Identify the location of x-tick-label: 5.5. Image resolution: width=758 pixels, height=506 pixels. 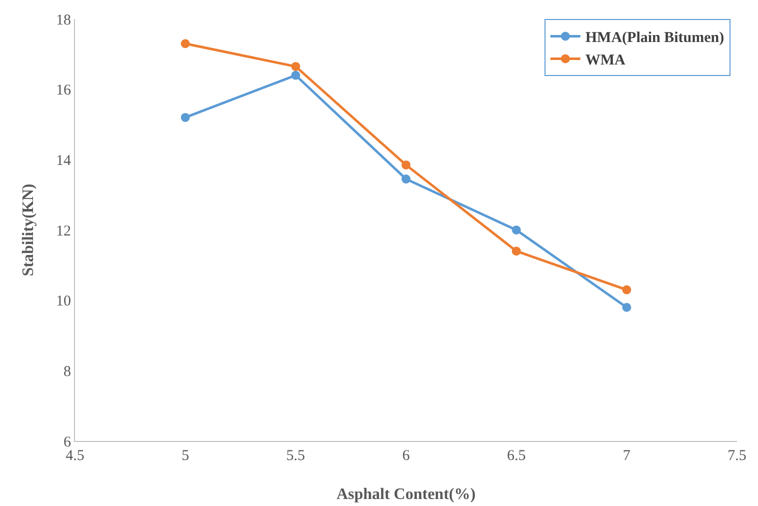
(296, 456).